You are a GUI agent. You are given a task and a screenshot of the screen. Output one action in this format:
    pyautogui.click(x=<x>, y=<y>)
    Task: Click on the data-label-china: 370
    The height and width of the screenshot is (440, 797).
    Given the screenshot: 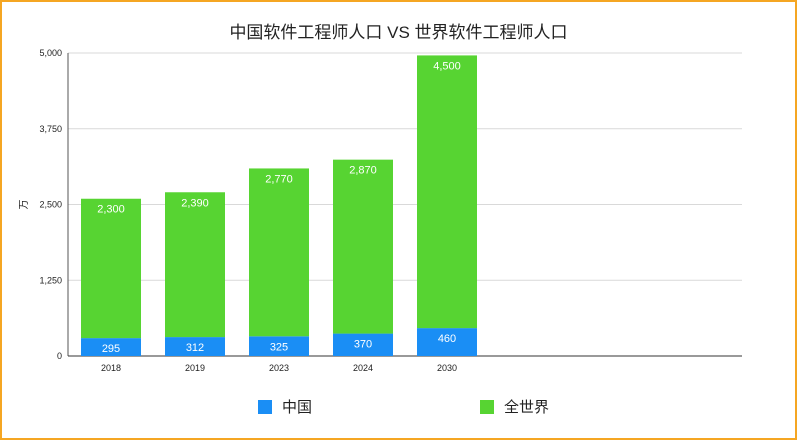 What is the action you would take?
    pyautogui.click(x=363, y=345)
    